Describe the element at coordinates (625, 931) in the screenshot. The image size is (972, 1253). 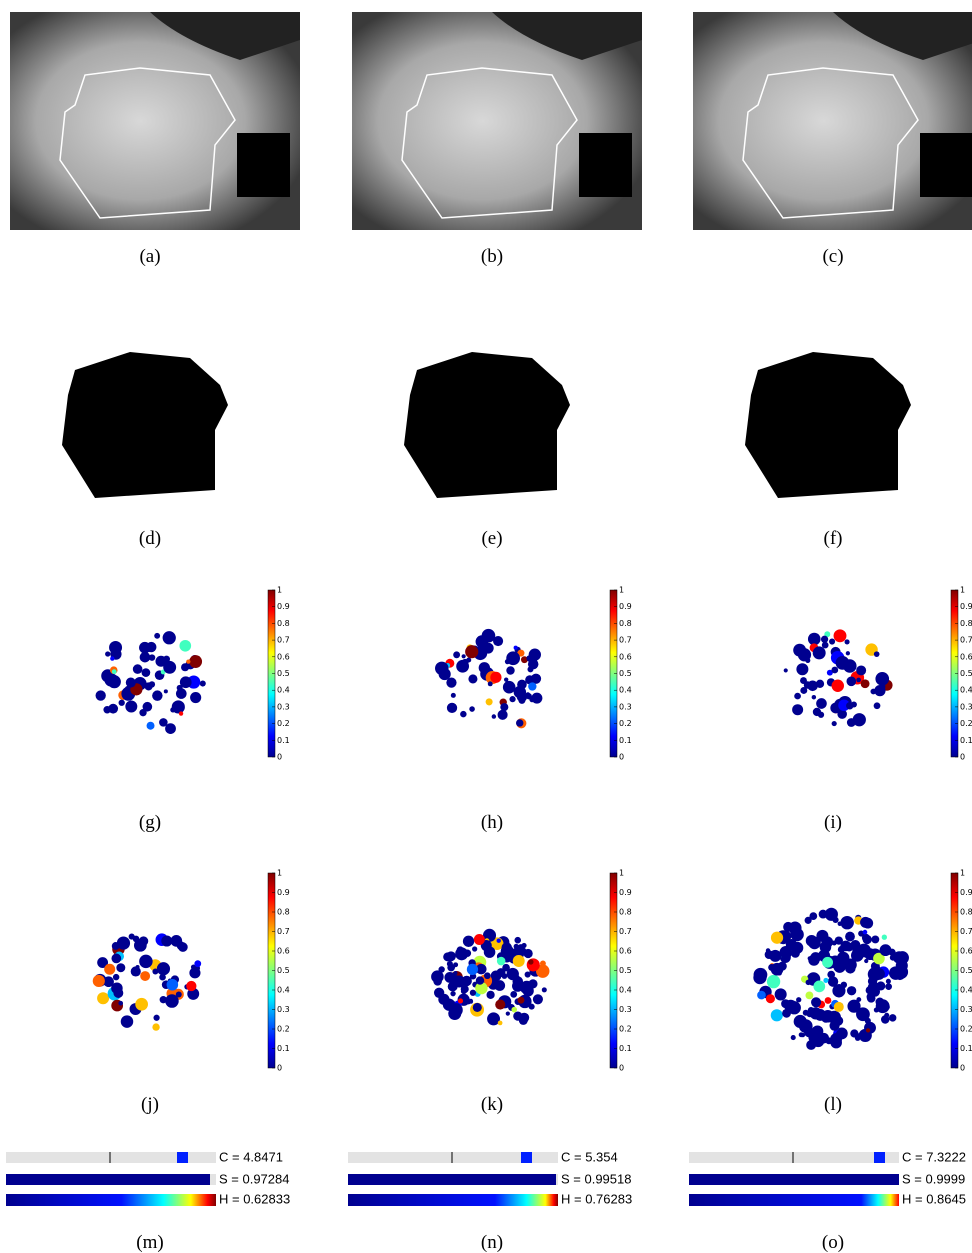
I see `colorbar-tick-label: 0.7` at that location.